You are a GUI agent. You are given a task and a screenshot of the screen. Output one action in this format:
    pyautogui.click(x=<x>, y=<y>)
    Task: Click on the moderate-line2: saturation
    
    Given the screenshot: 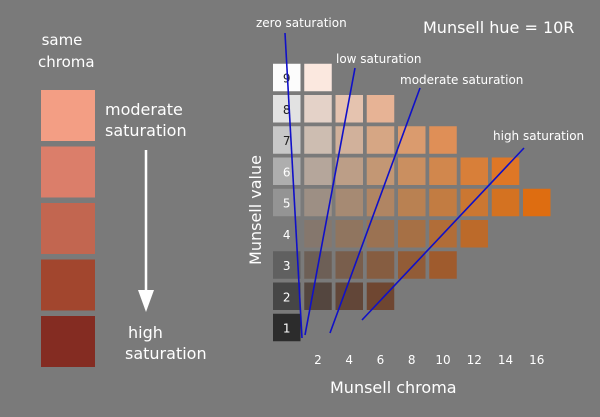 What is the action you would take?
    pyautogui.click(x=146, y=130)
    